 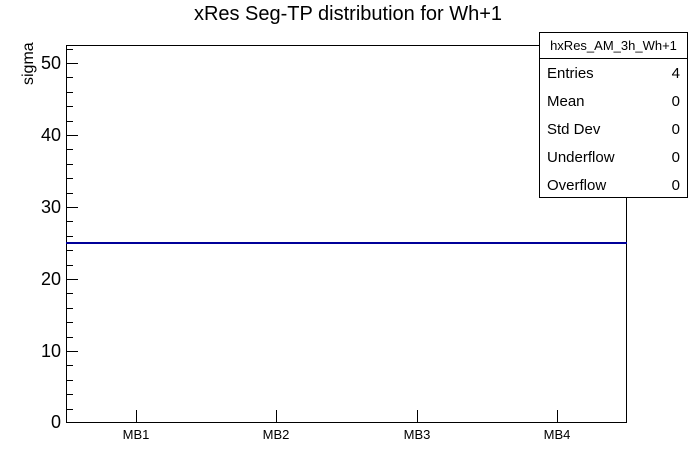 What do you see at coordinates (675, 73) in the screenshot?
I see `stats-row-value: 4` at bounding box center [675, 73].